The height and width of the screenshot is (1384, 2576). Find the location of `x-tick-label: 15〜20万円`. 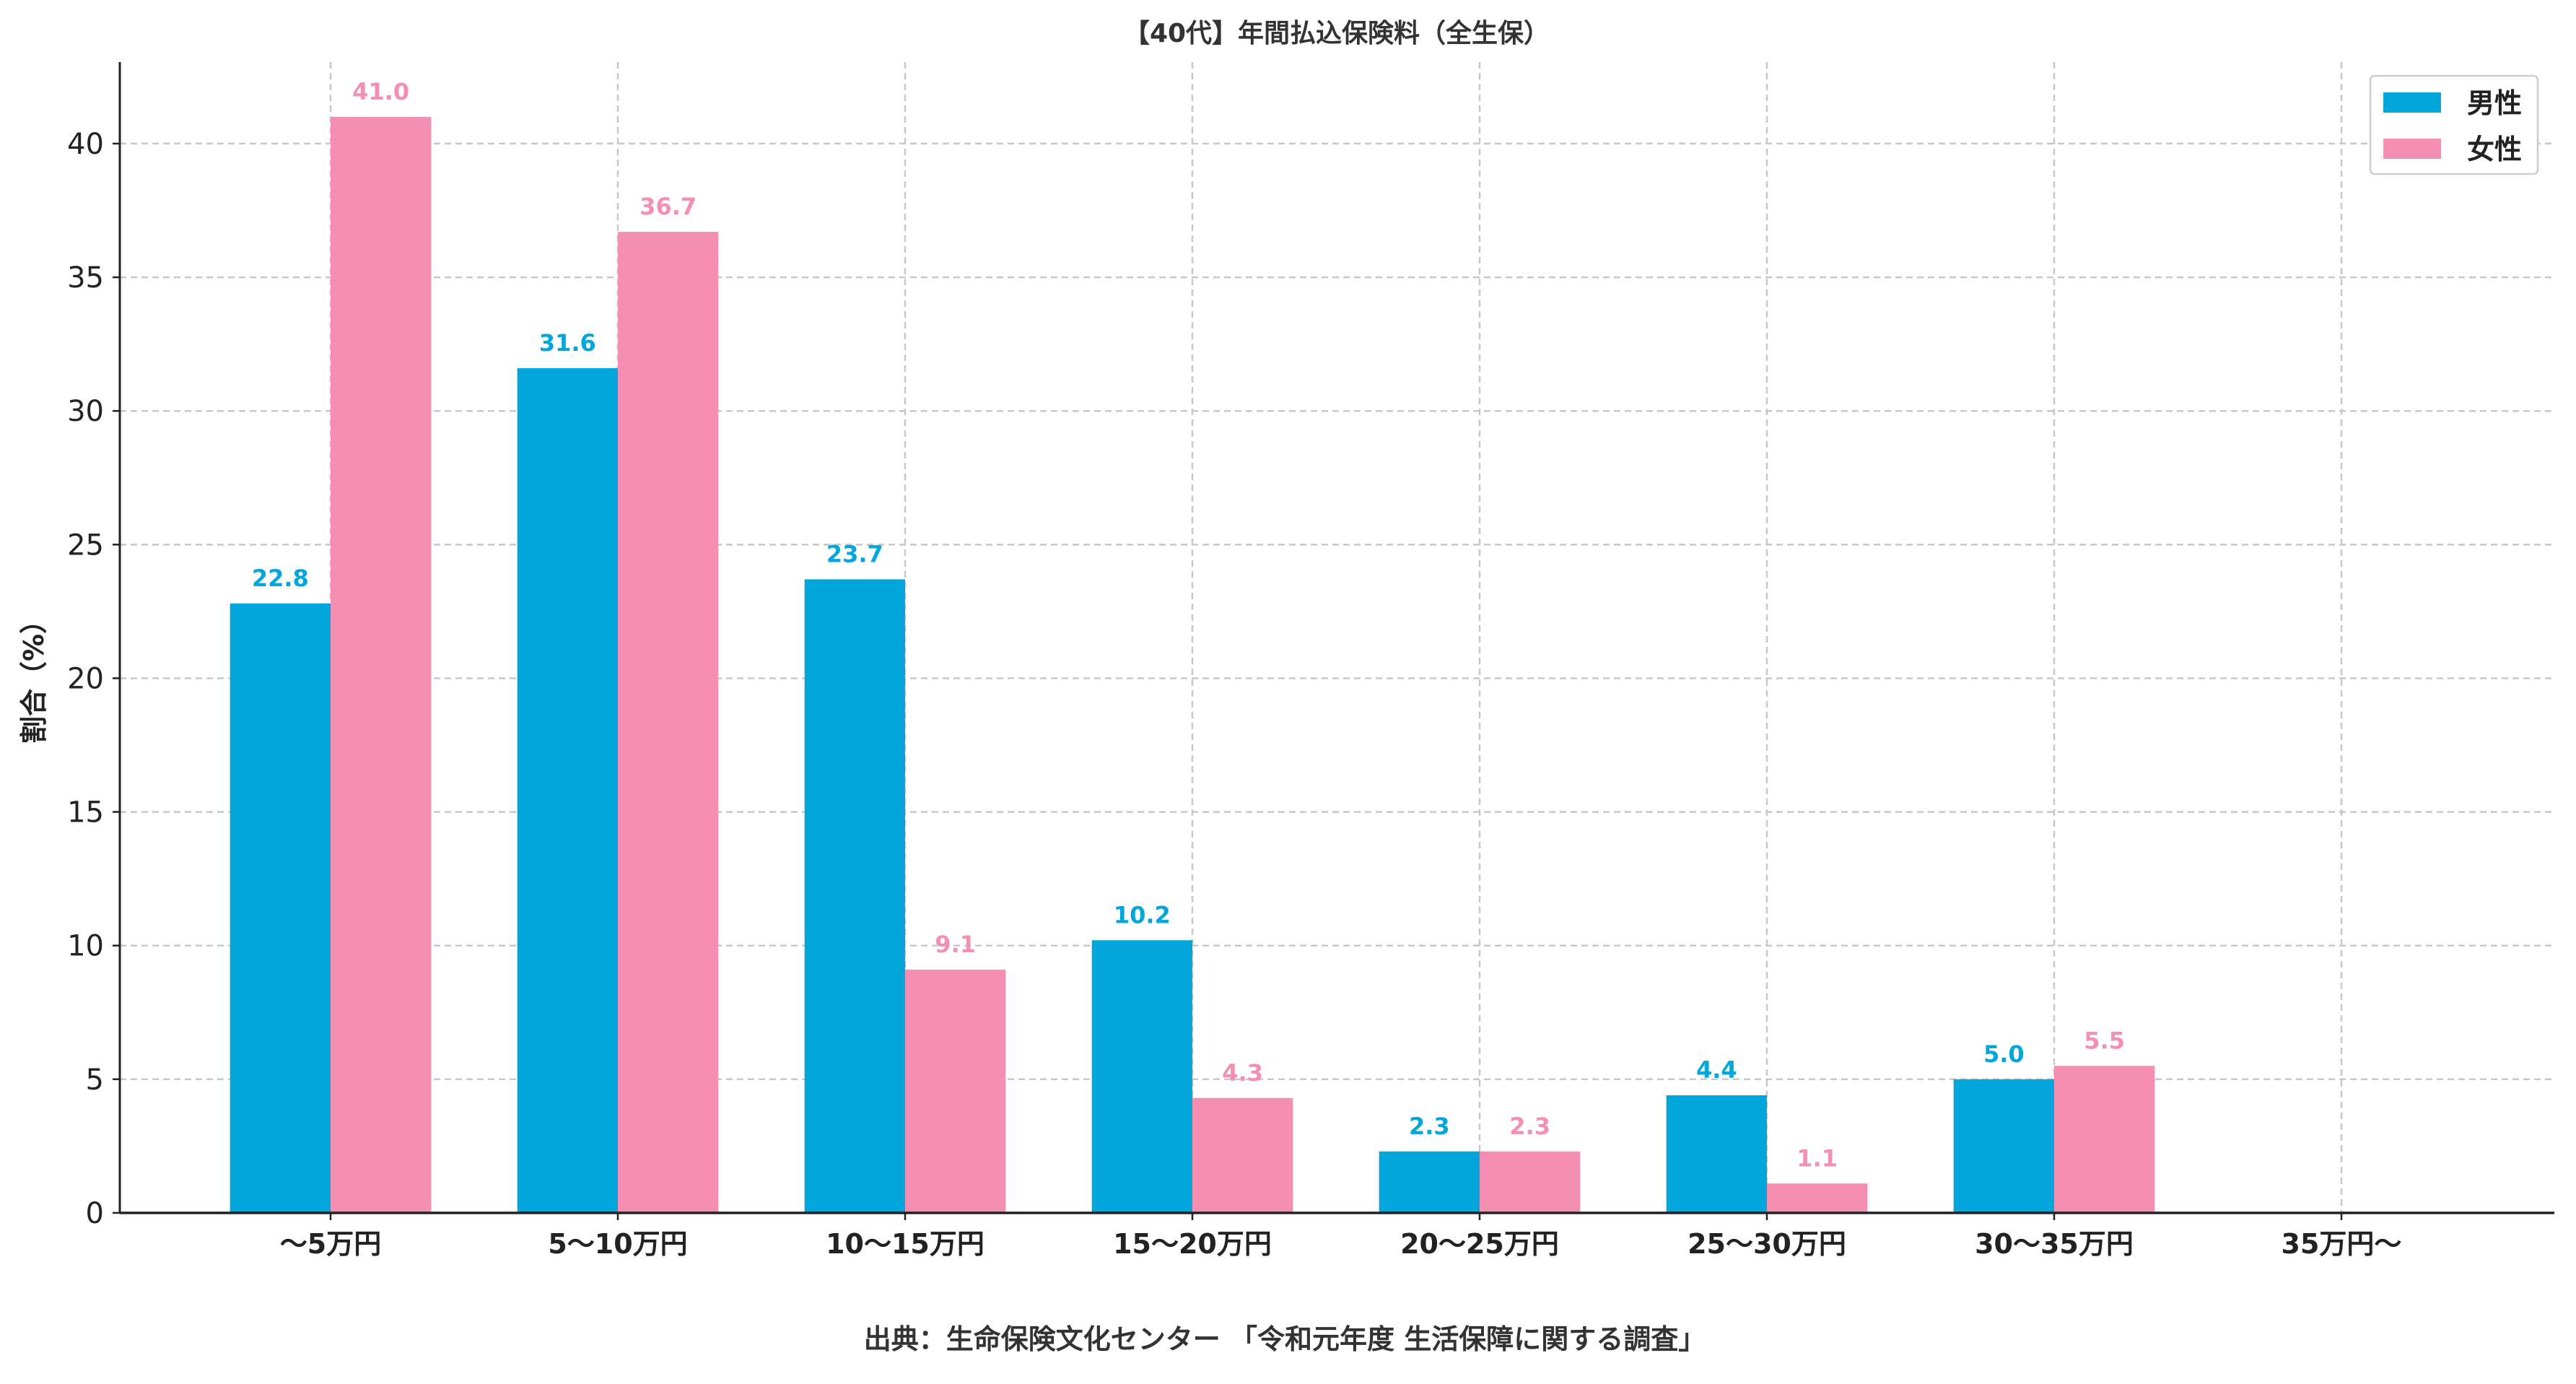

x-tick-label: 15〜20万円 is located at coordinates (1192, 1244).